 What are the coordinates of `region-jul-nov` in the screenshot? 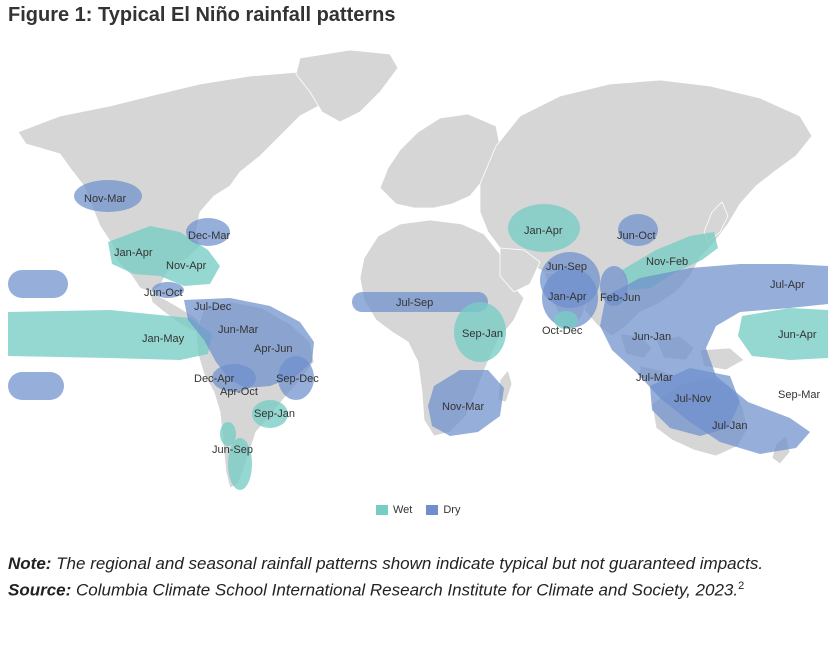 It's located at (695, 402).